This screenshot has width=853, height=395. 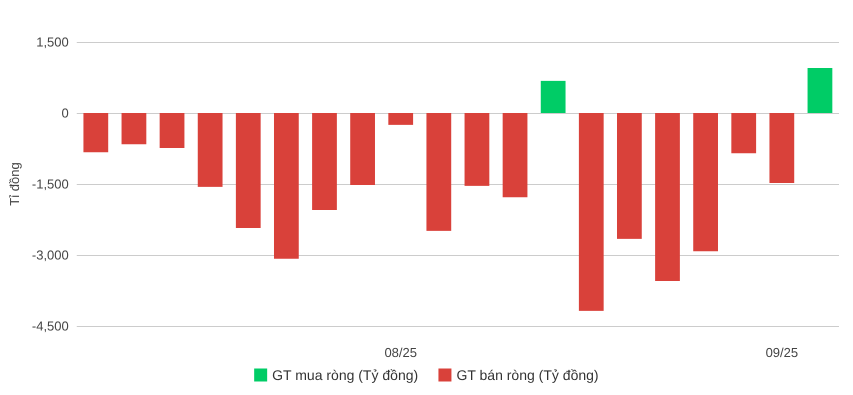 I want to click on x-tick-label: 08/25, so click(x=400, y=352).